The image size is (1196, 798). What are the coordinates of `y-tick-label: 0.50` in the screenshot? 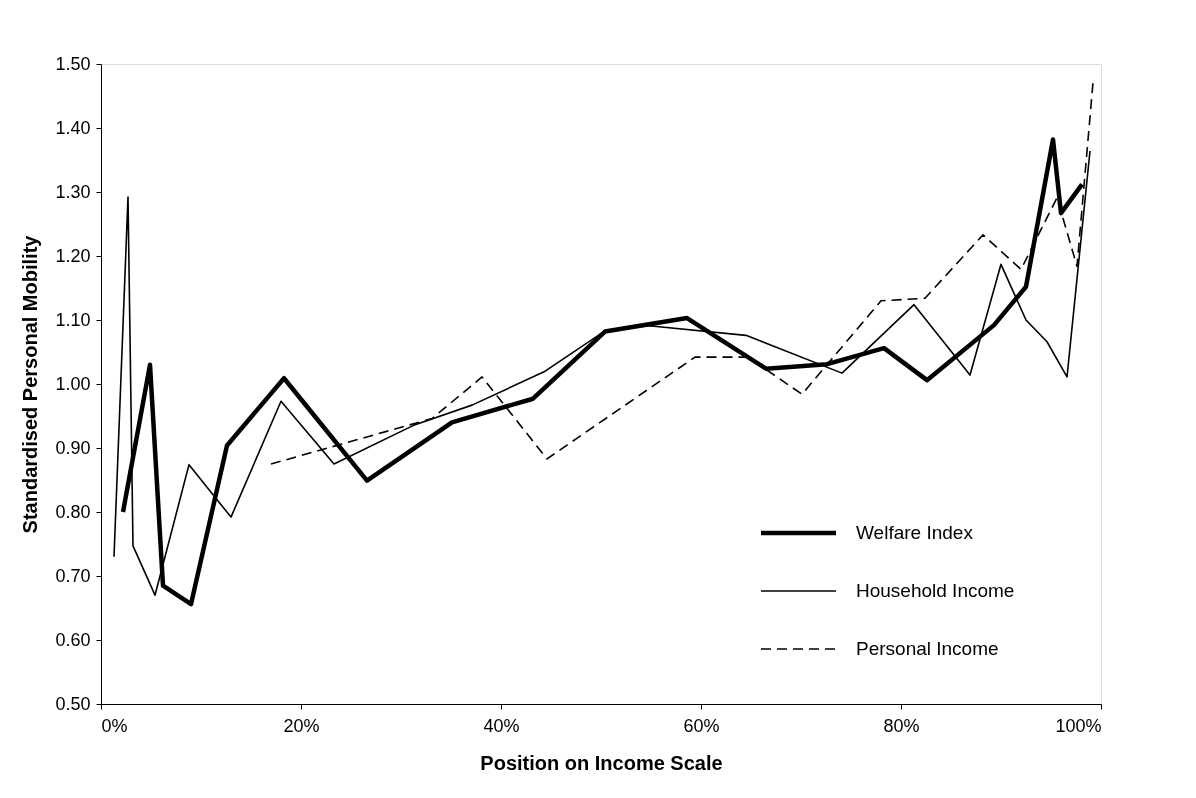 It's located at (73, 703).